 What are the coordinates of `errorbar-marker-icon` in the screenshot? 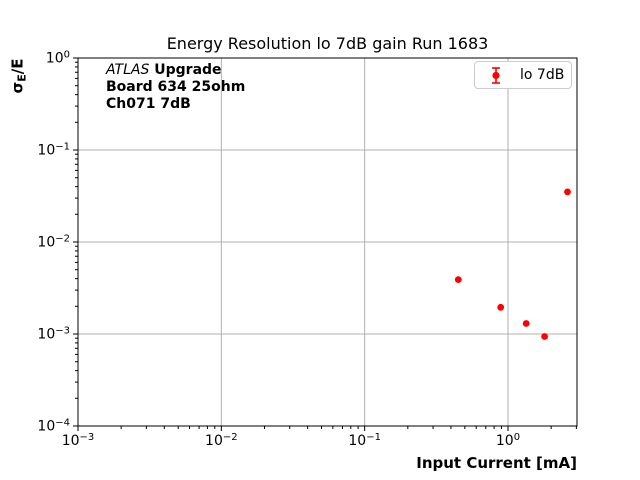 It's located at (496, 75).